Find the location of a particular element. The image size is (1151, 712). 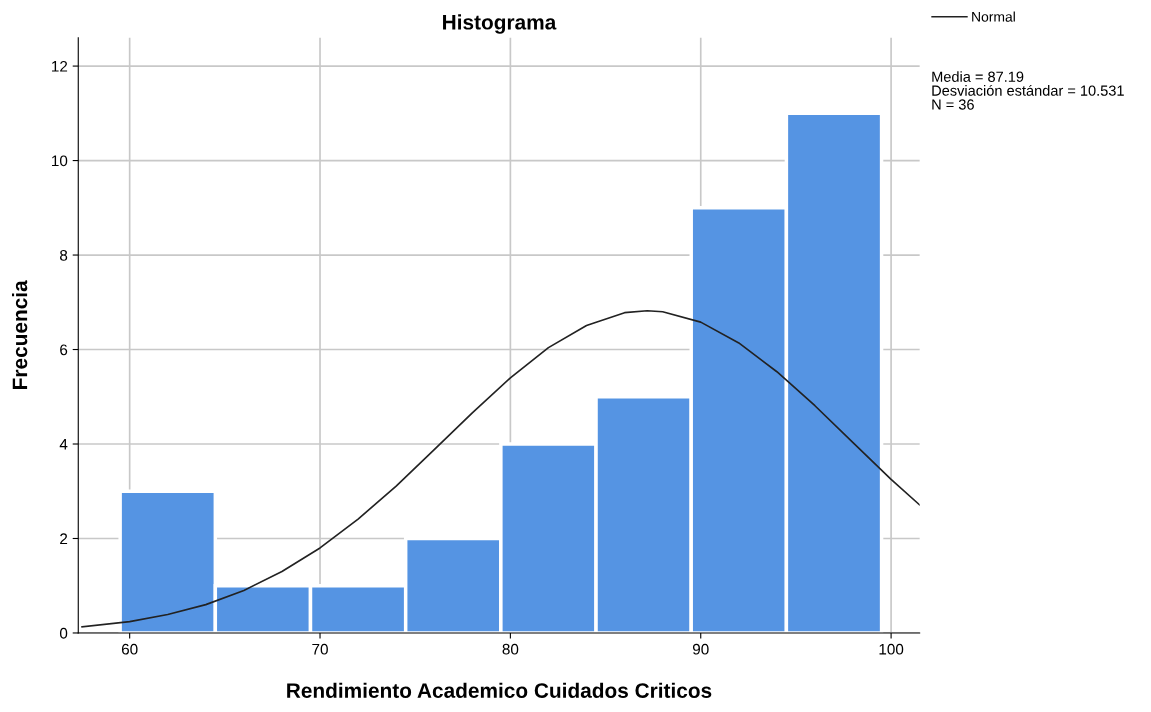

y-tick-label: 6 is located at coordinates (64, 350).